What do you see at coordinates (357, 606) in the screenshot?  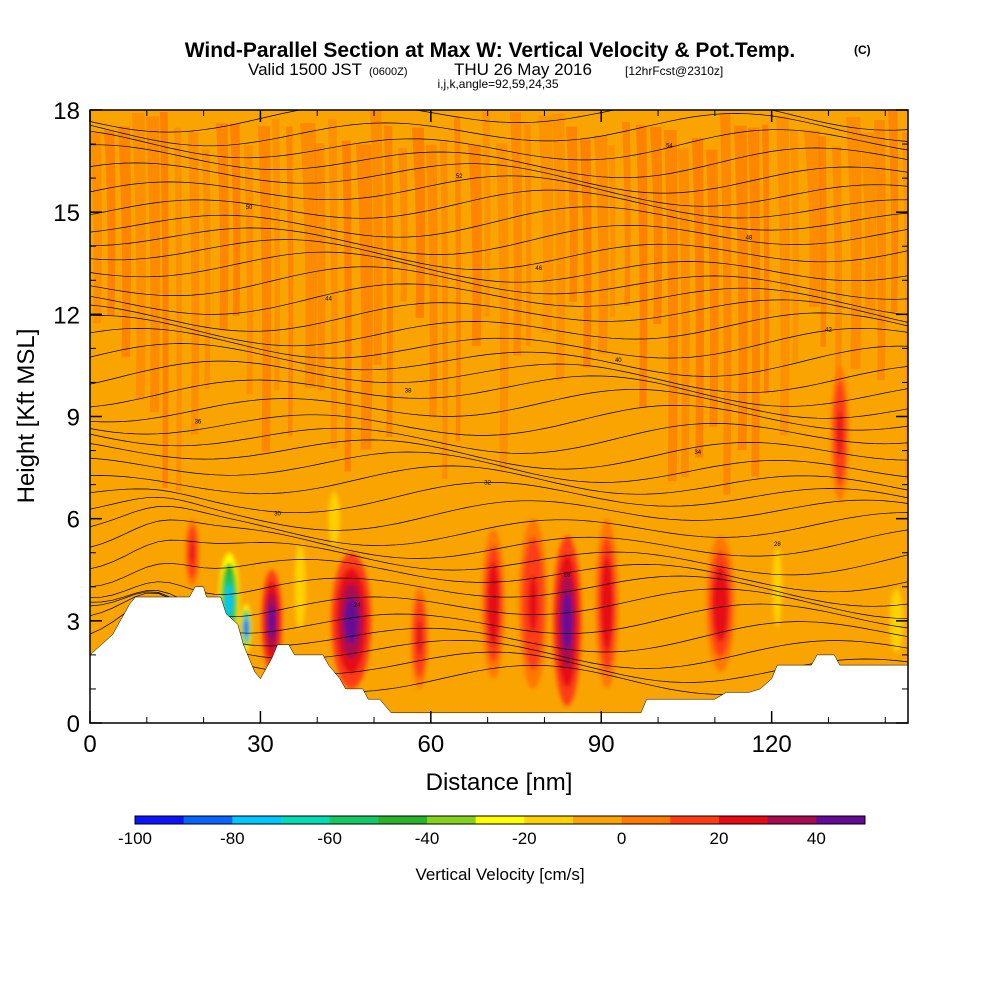 I see `isentrope-label: 24` at bounding box center [357, 606].